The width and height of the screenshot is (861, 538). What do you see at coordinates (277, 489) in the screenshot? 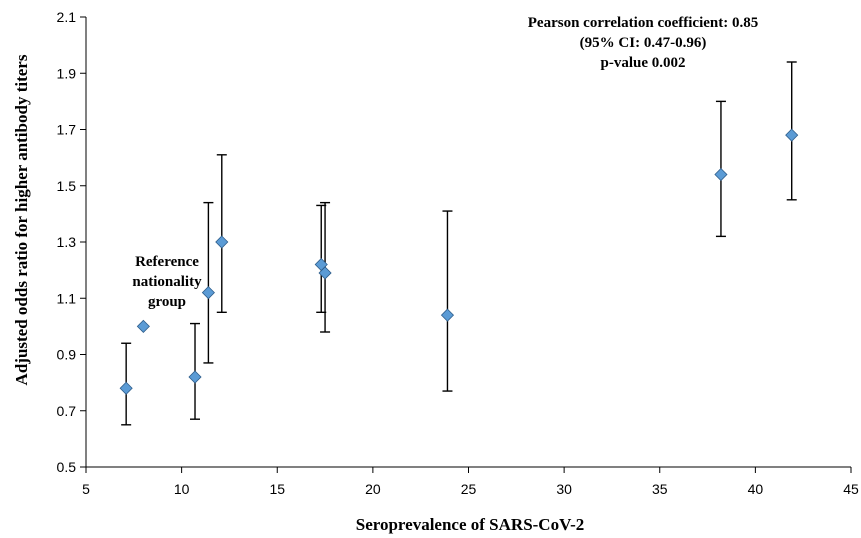
I see `x-tick-label: 15` at bounding box center [277, 489].